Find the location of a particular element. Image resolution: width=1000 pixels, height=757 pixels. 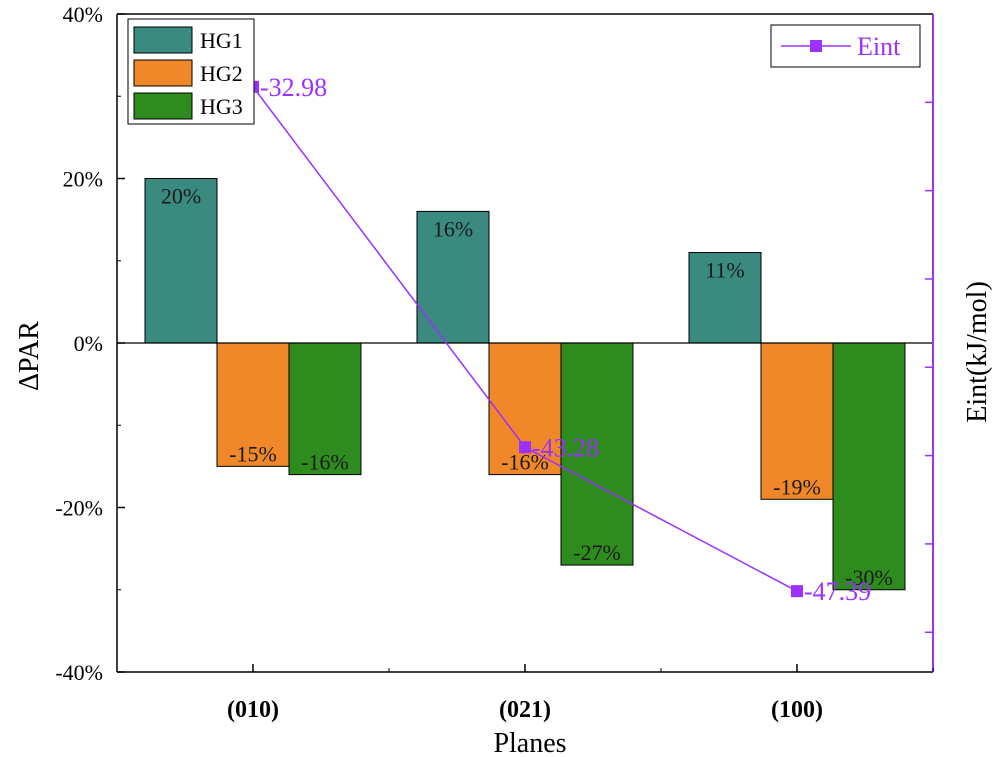

y-tick-label: -20% is located at coordinates (79, 508).